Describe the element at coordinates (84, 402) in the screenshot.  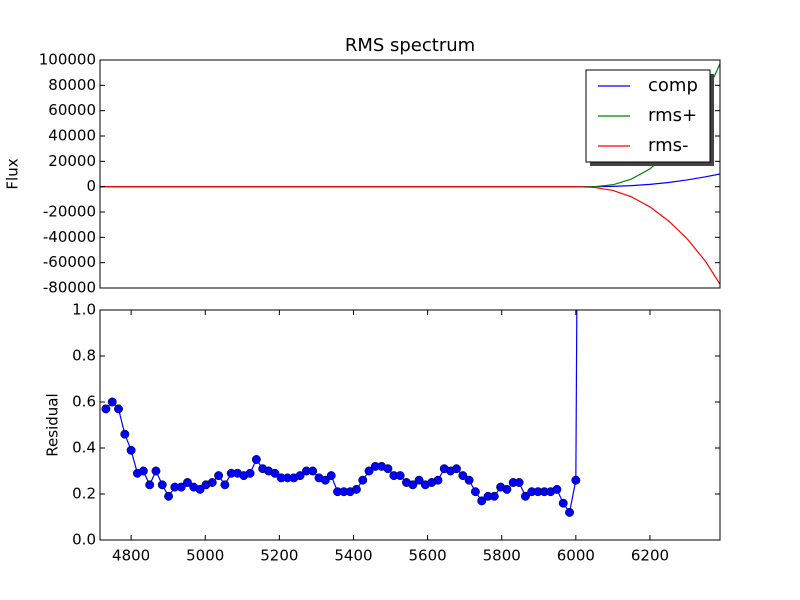
I see `y-tick-label: 0.6` at that location.